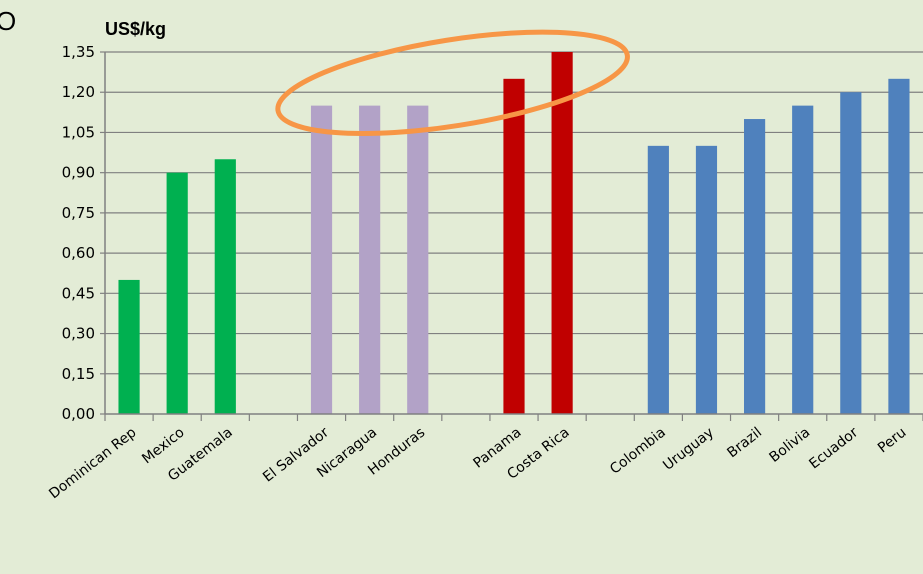 Image resolution: width=923 pixels, height=574 pixels. What do you see at coordinates (135, 29) in the screenshot?
I see `y-axis-unit-label: US$/kg` at bounding box center [135, 29].